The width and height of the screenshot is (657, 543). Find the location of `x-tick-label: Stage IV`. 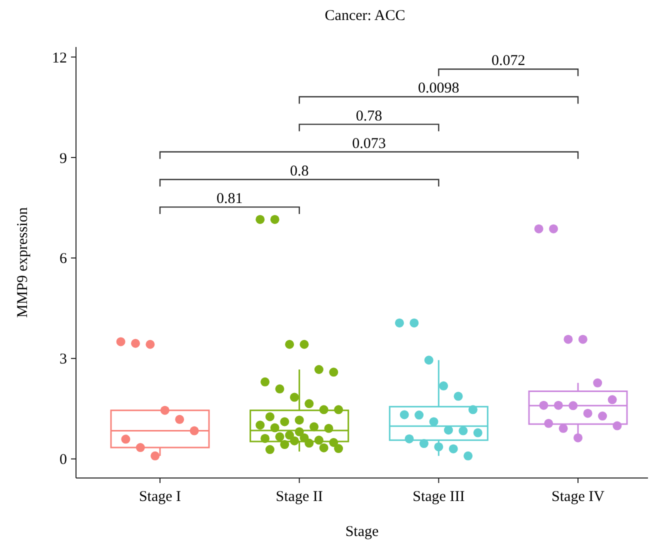

x-tick-label: Stage IV is located at coordinates (578, 497).